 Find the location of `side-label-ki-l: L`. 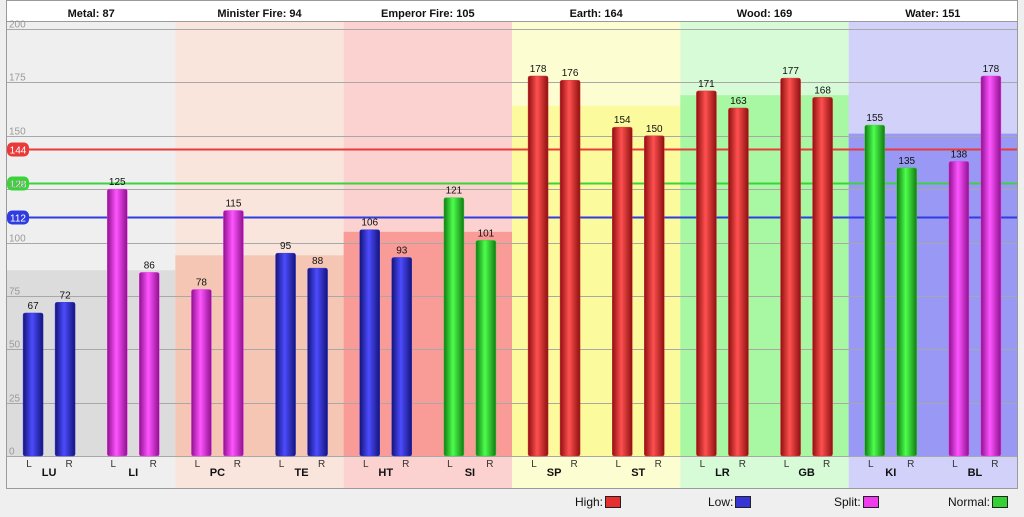

side-label-ki-l: L is located at coordinates (871, 464).